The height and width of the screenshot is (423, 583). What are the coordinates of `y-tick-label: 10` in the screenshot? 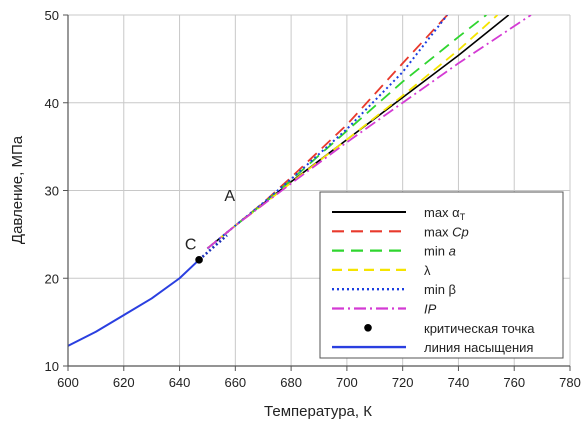 It's located at (52, 366).